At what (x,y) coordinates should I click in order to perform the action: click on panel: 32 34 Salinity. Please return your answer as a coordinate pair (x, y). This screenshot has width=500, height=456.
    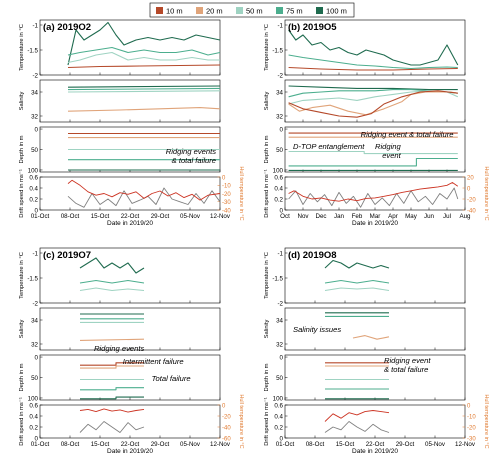
    Looking at the image, I should click on (365, 101).